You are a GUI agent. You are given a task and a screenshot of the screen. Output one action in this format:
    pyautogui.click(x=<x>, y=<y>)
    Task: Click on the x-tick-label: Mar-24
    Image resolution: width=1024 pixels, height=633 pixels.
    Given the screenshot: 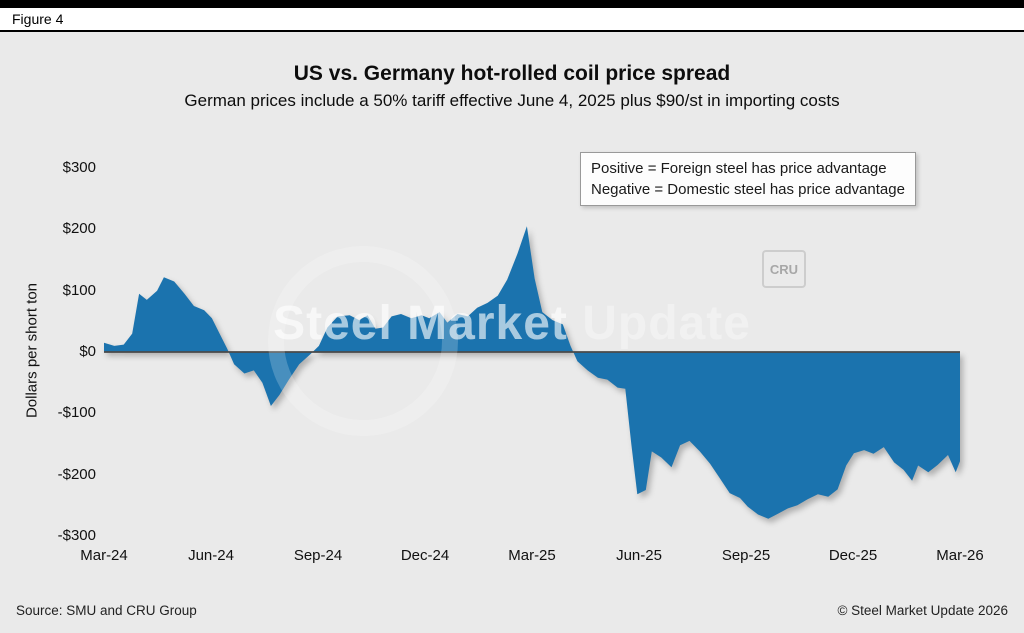 What is the action you would take?
    pyautogui.click(x=104, y=555)
    